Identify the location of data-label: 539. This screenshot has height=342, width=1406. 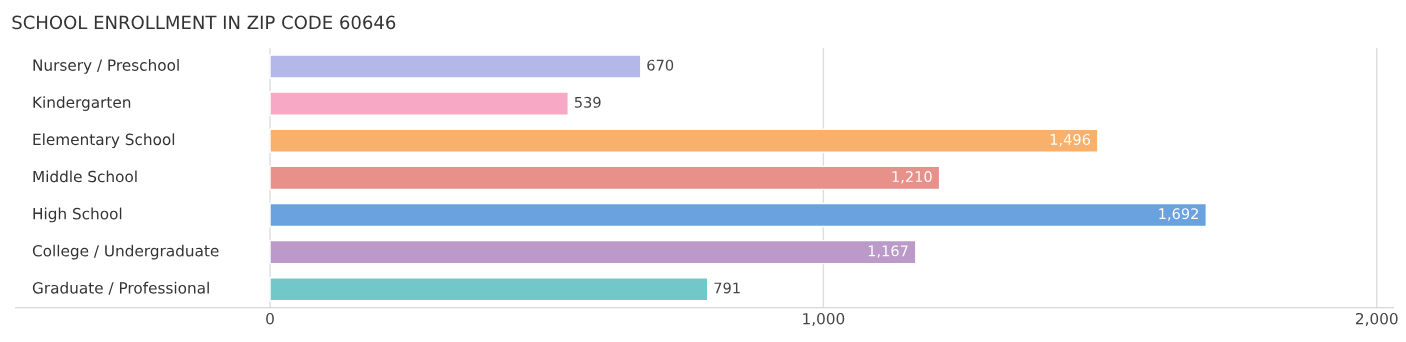
(587, 102).